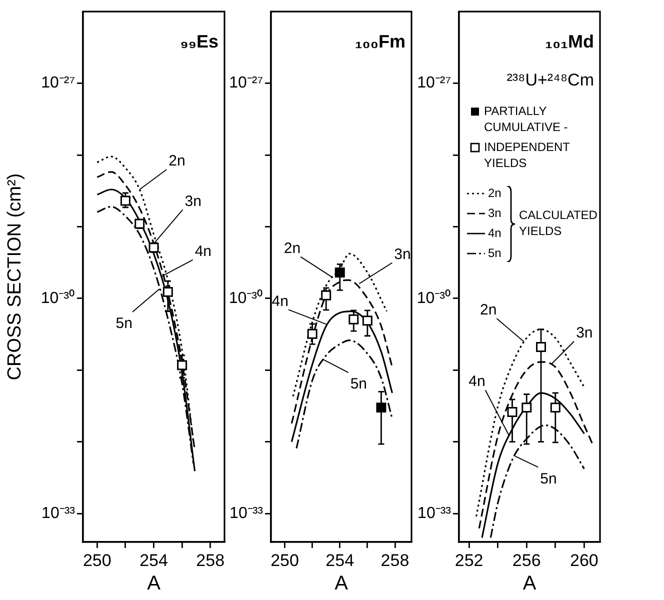 The width and height of the screenshot is (664, 600). I want to click on y-axis-title: CROSS SECTION (cm²), so click(15, 276).